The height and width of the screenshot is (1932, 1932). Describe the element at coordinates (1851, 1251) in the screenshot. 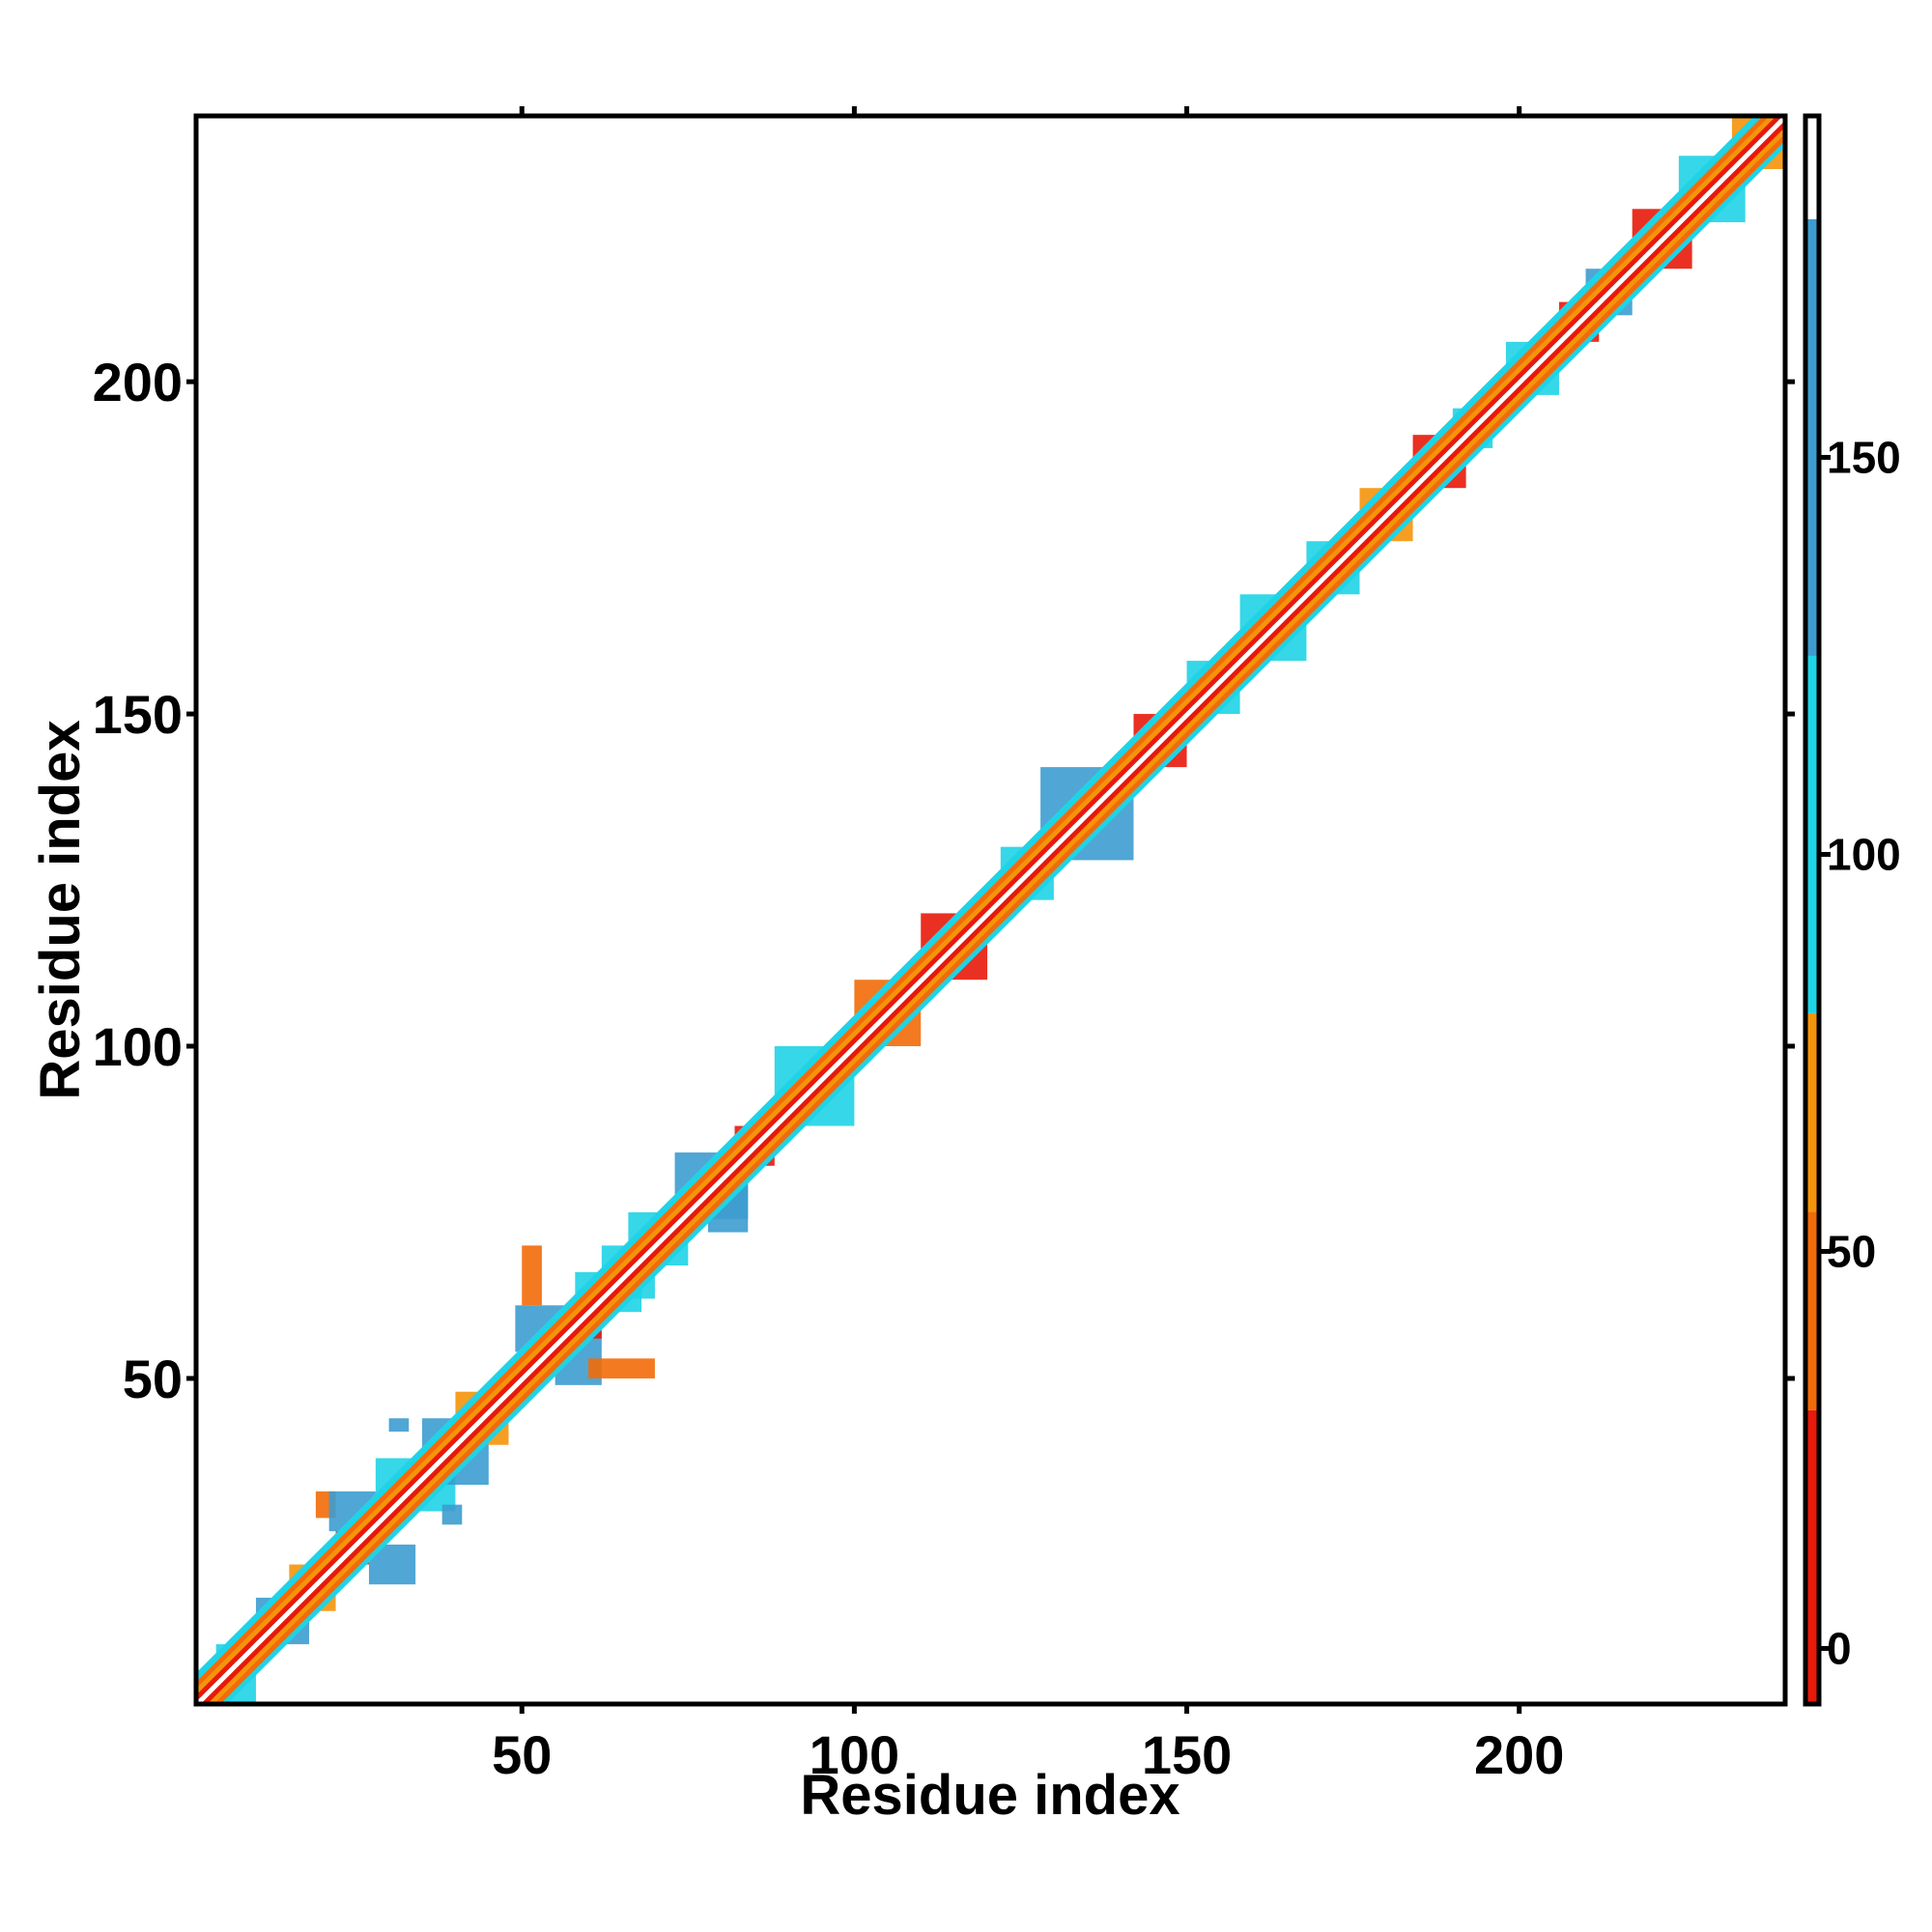

I see `colorbar-tick-label: 50` at that location.